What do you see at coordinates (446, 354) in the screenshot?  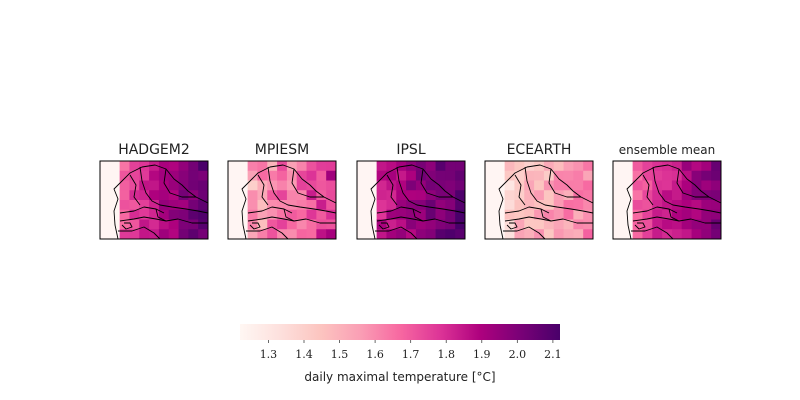 I see `colorbar-tick-label: 1.8` at bounding box center [446, 354].